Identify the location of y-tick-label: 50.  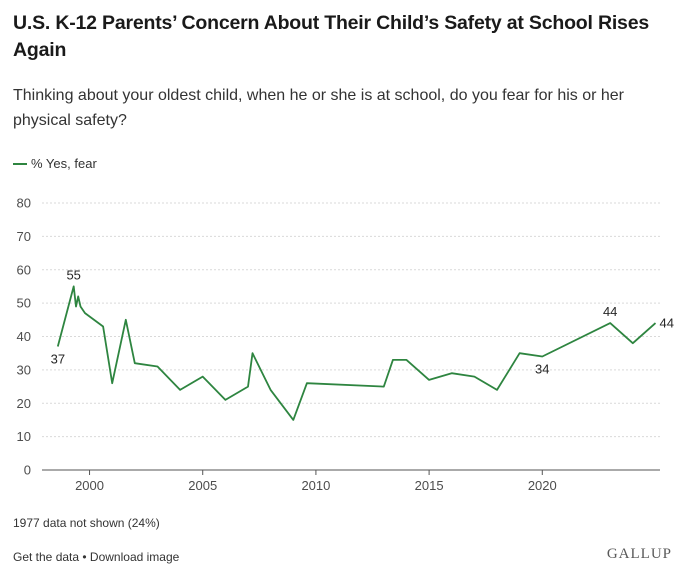
(24, 303).